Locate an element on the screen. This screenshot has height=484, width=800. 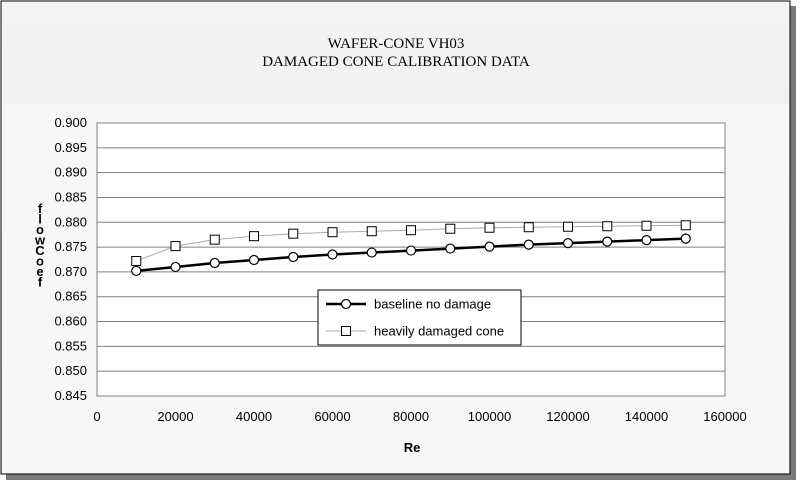
y-tick-label: 0.895 is located at coordinates (70, 147).